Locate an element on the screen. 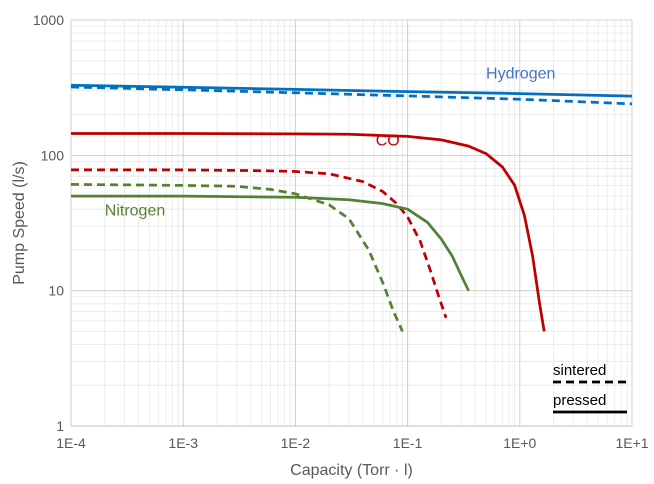 This screenshot has width=654, height=484. nitrogen-label: Nitrogen is located at coordinates (135, 210).